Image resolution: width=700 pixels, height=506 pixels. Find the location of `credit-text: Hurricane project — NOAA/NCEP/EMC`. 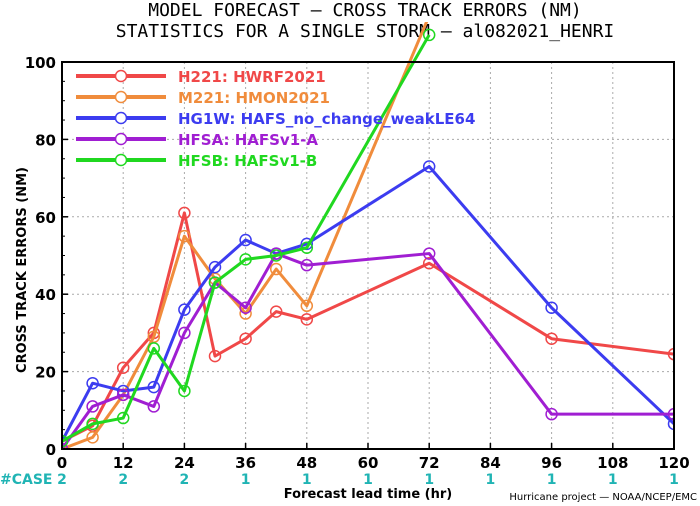

credit-text: Hurricane project — NOAA/NCEP/EMC is located at coordinates (603, 497).